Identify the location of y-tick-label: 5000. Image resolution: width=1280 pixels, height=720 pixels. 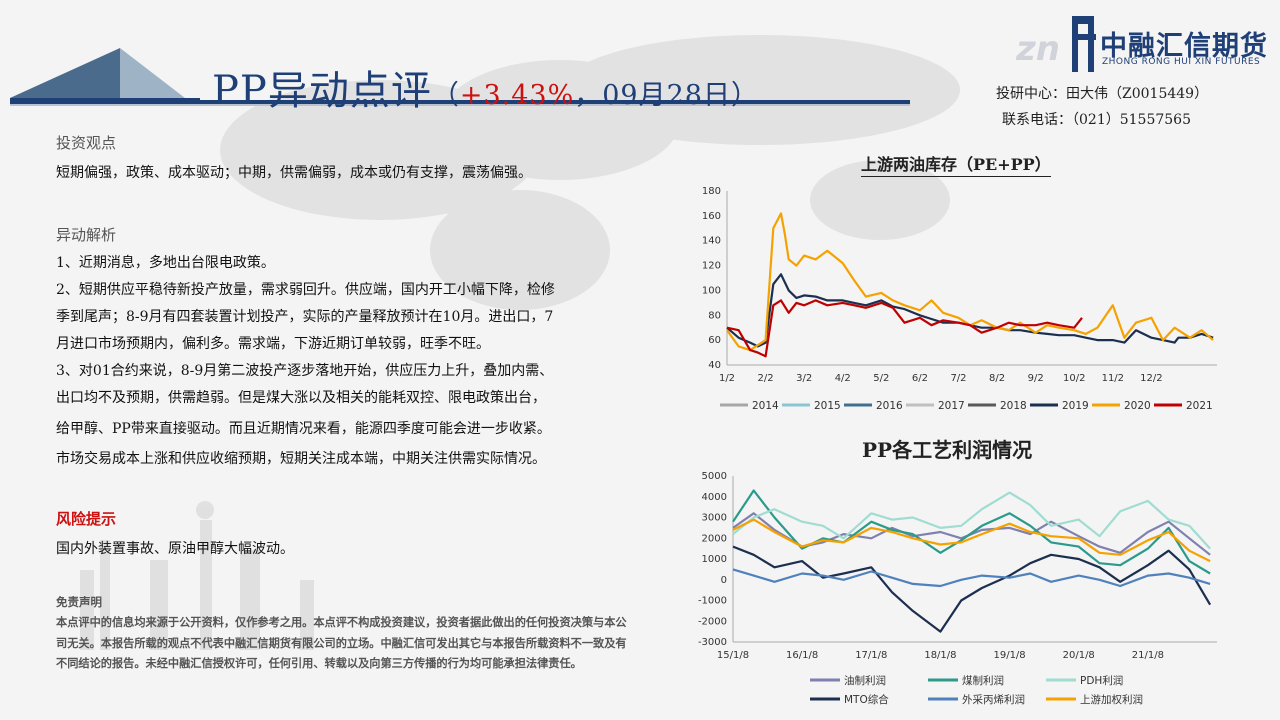
(714, 476).